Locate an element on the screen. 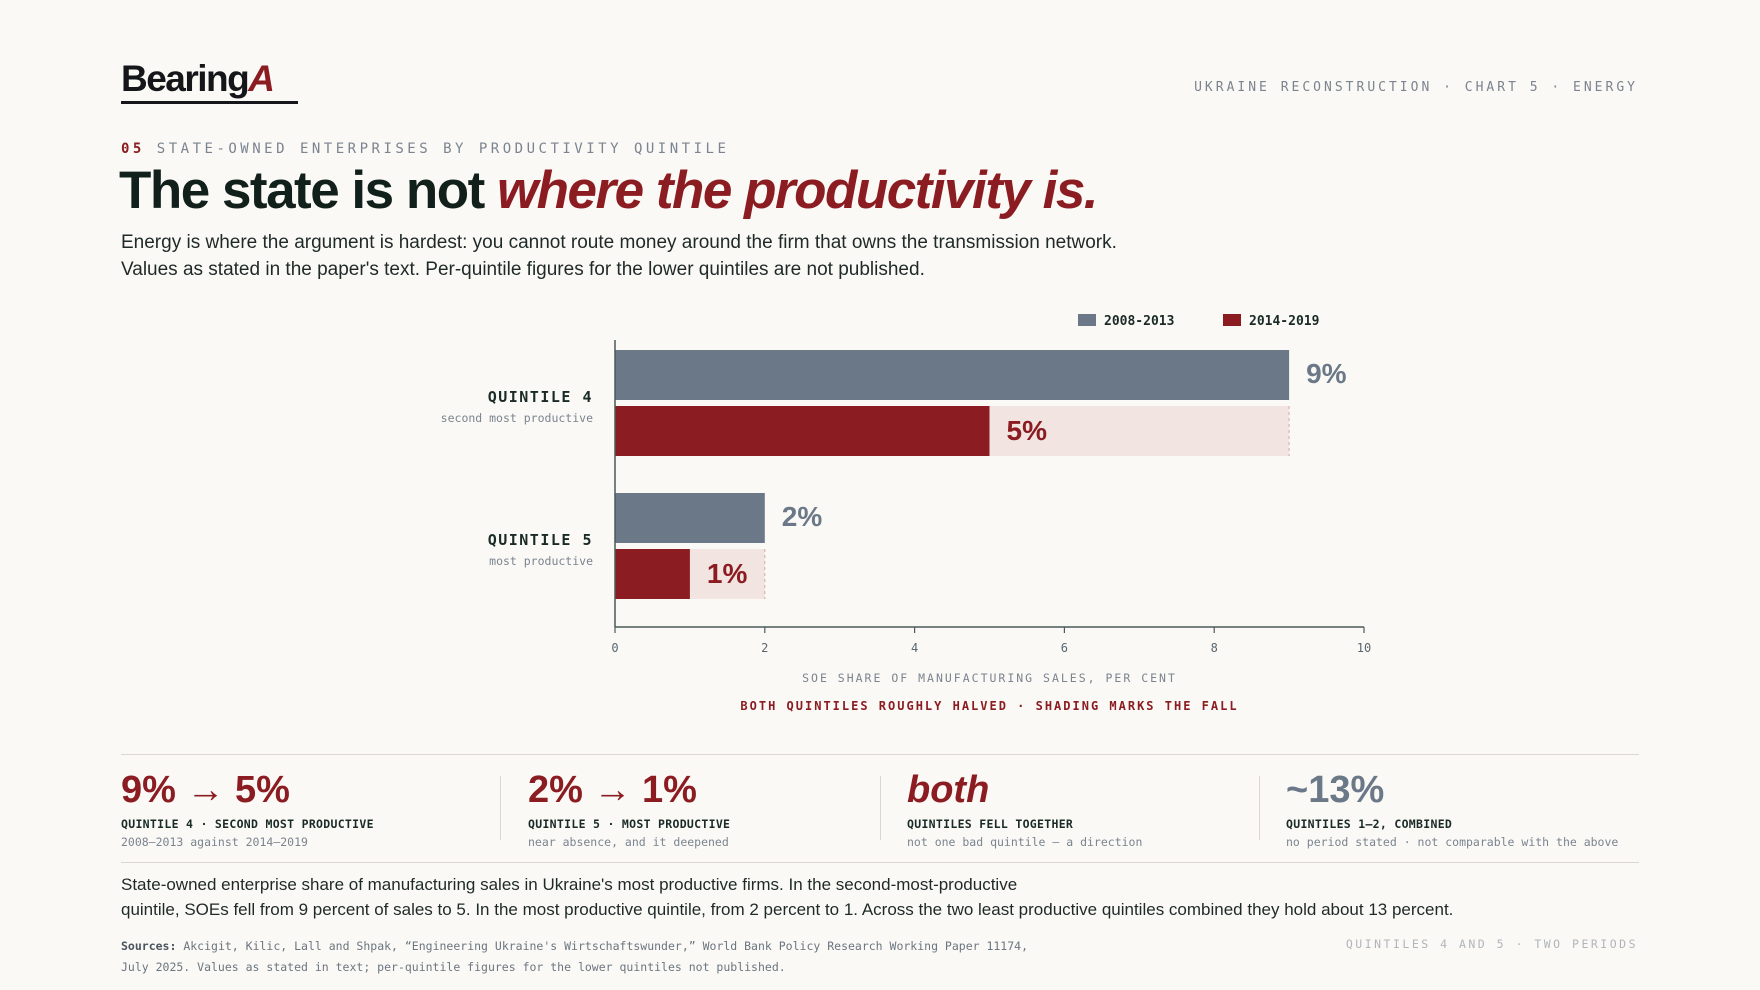 This screenshot has height=990, width=1760. stat-label: QUINTILE 5 · MOST PRODUCTIVE is located at coordinates (629, 824).